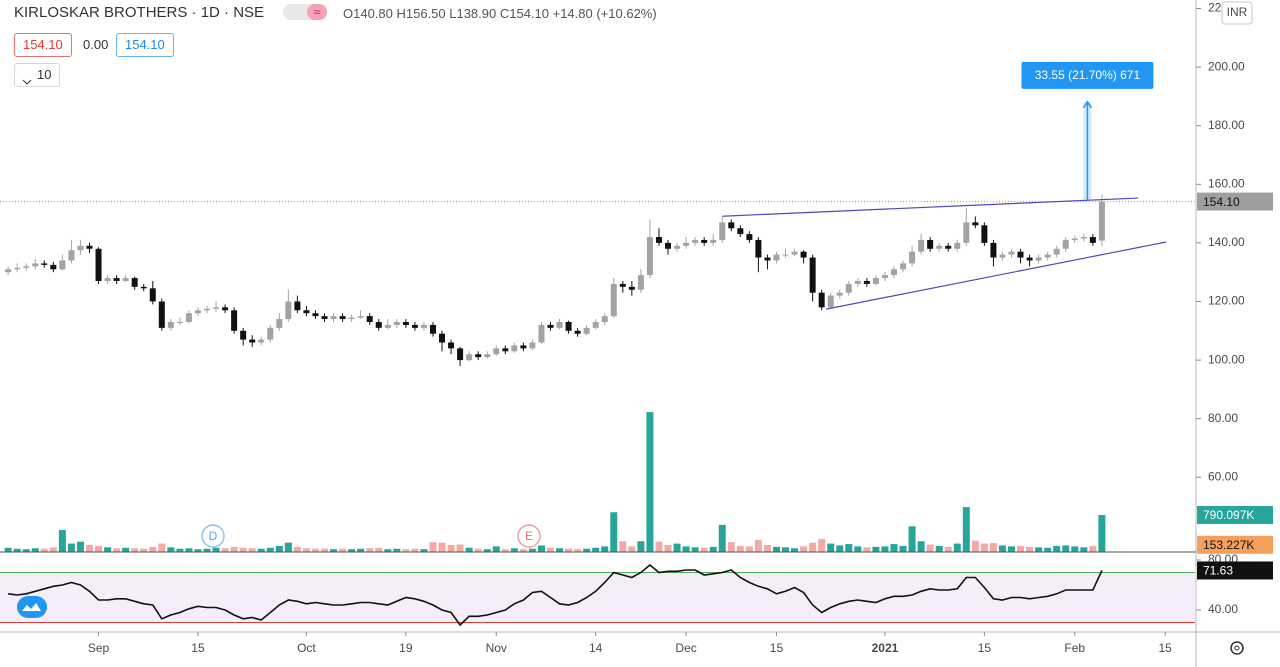 The image size is (1280, 667). I want to click on indicator-count: 10, so click(44, 74).